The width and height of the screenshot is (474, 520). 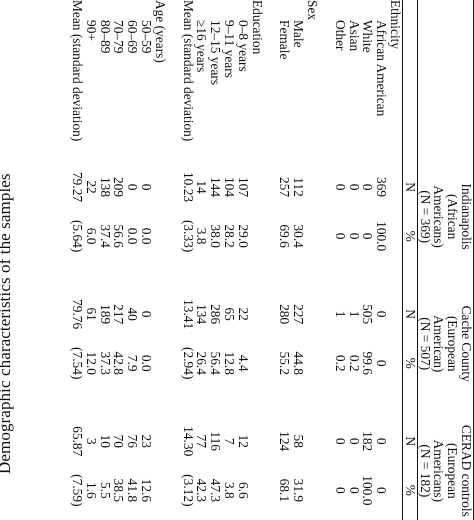 What do you see at coordinates (354, 363) in the screenshot?
I see `percent-value: 0.2` at bounding box center [354, 363].